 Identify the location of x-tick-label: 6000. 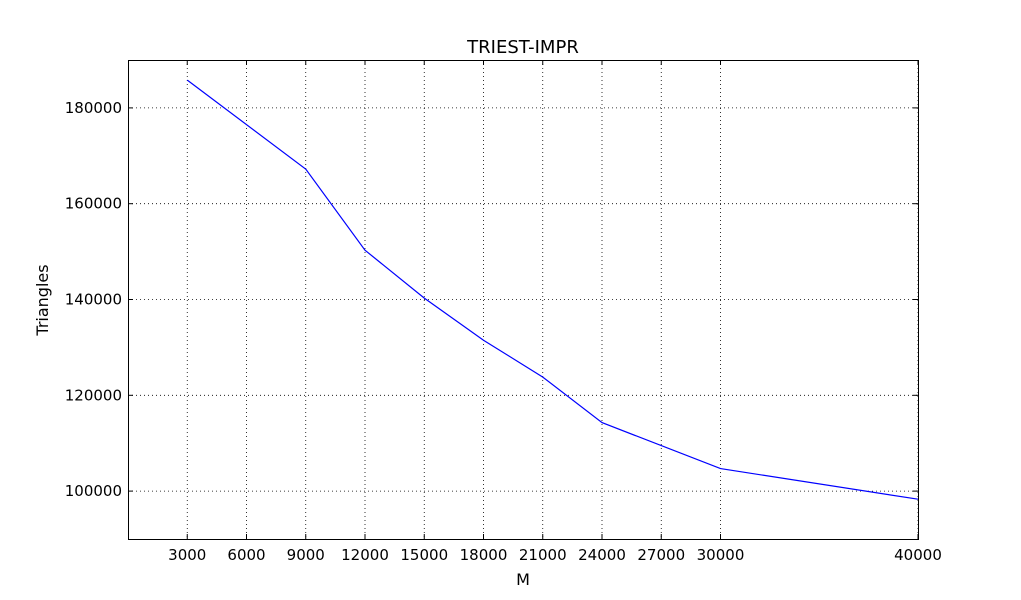
(246, 555).